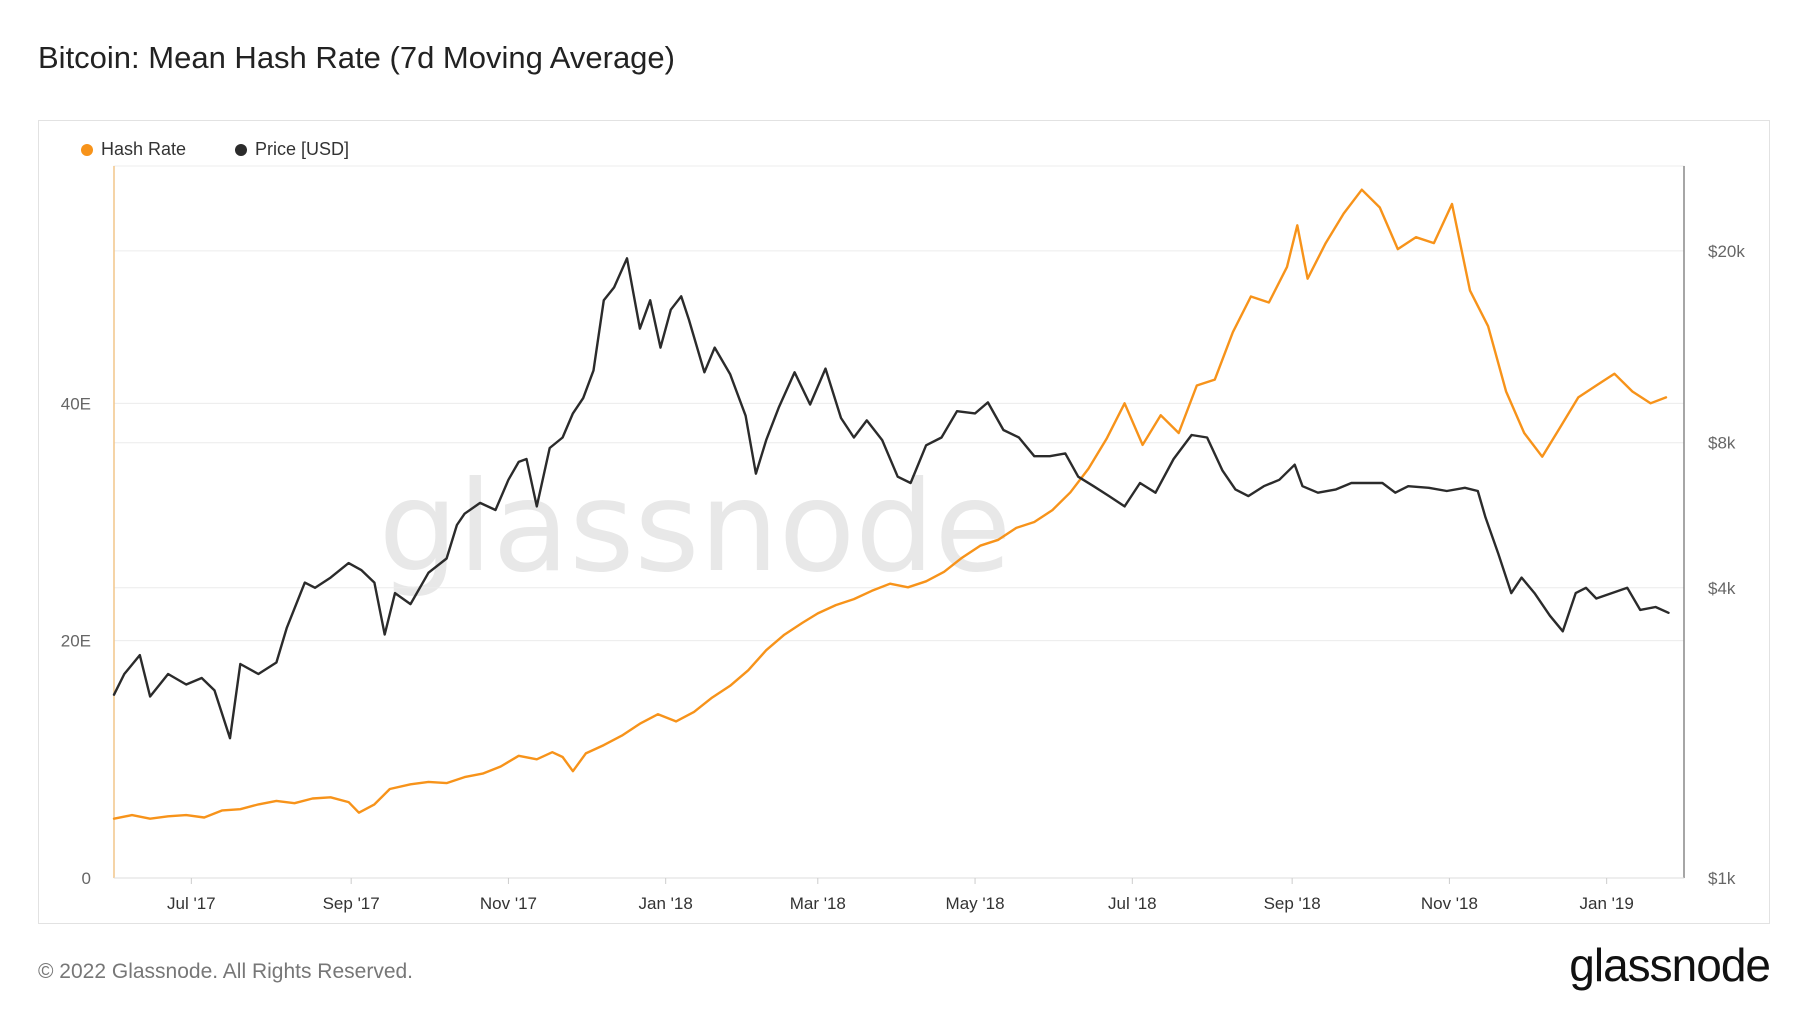 This screenshot has width=1800, height=1013. Describe the element at coordinates (975, 903) in the screenshot. I see `x-tick-label: May '18` at that location.